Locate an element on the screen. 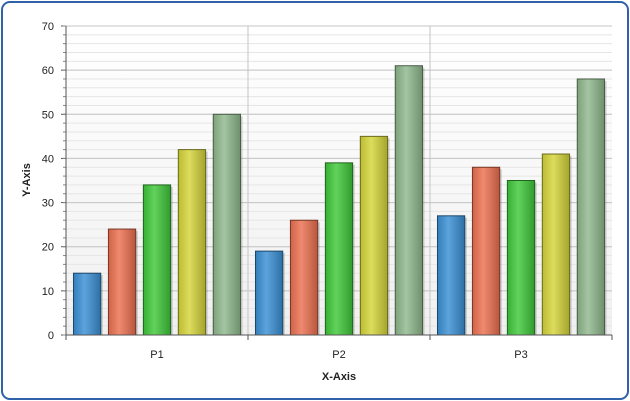 The height and width of the screenshot is (401, 630). y-tick-label: 70 is located at coordinates (48, 27).